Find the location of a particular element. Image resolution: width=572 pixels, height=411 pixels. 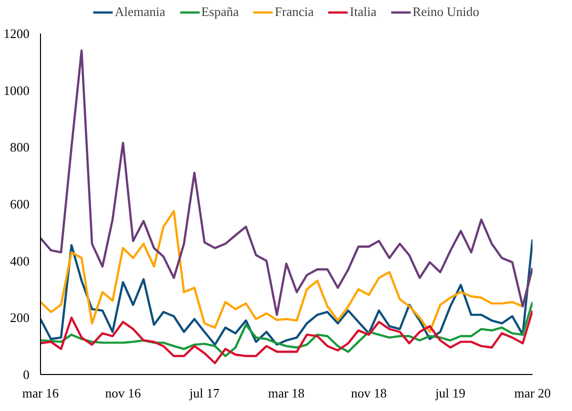

y-tick-label: 400 is located at coordinates (20, 260).